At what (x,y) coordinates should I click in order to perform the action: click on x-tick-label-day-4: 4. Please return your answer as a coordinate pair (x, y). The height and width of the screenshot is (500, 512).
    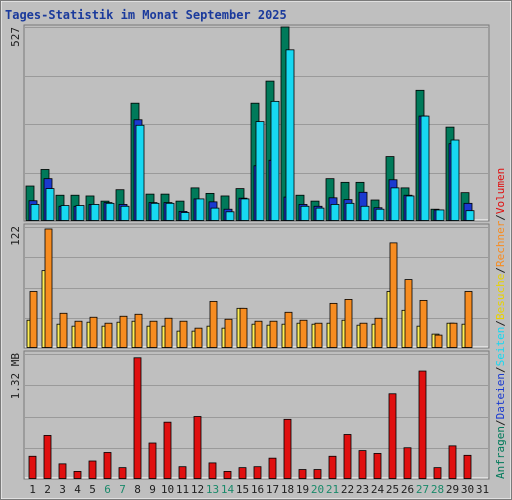
    Looking at the image, I should click on (77, 489).